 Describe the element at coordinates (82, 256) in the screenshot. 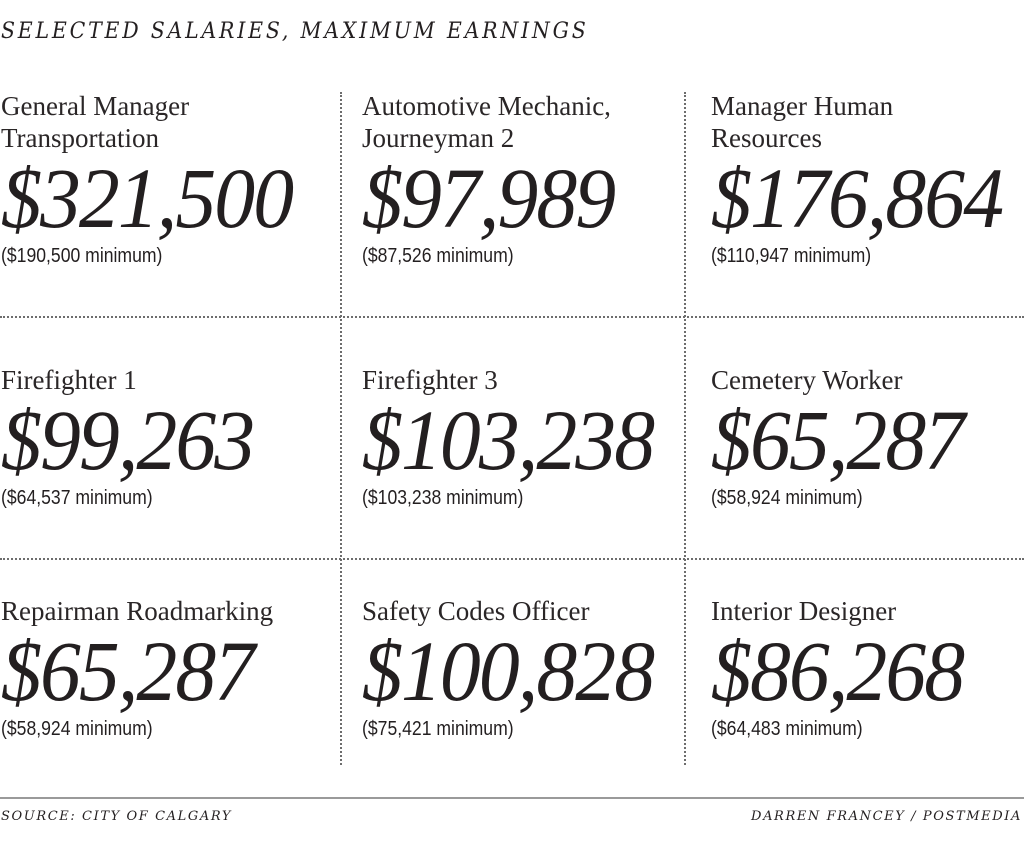

I see `minimum-salary: ($190,500 minimum)` at that location.